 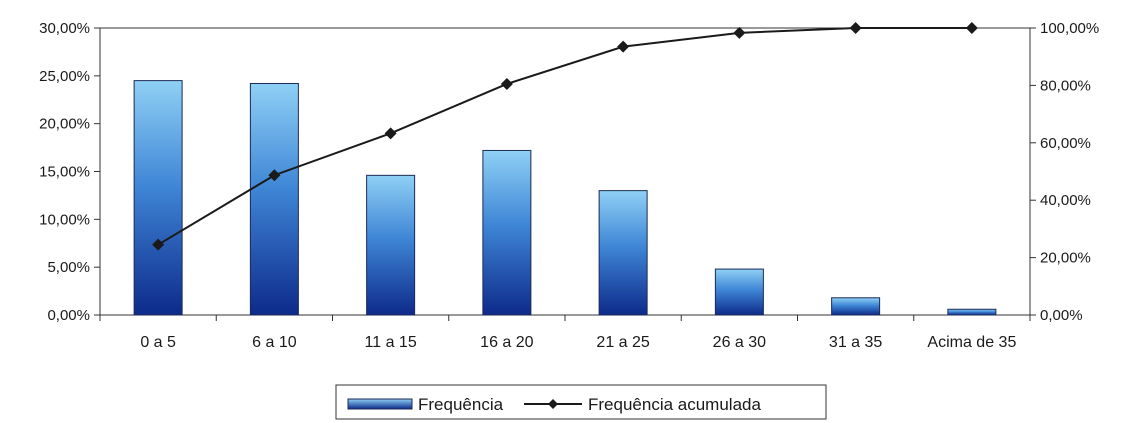 What do you see at coordinates (553, 404) in the screenshot?
I see `legend-line-marker` at bounding box center [553, 404].